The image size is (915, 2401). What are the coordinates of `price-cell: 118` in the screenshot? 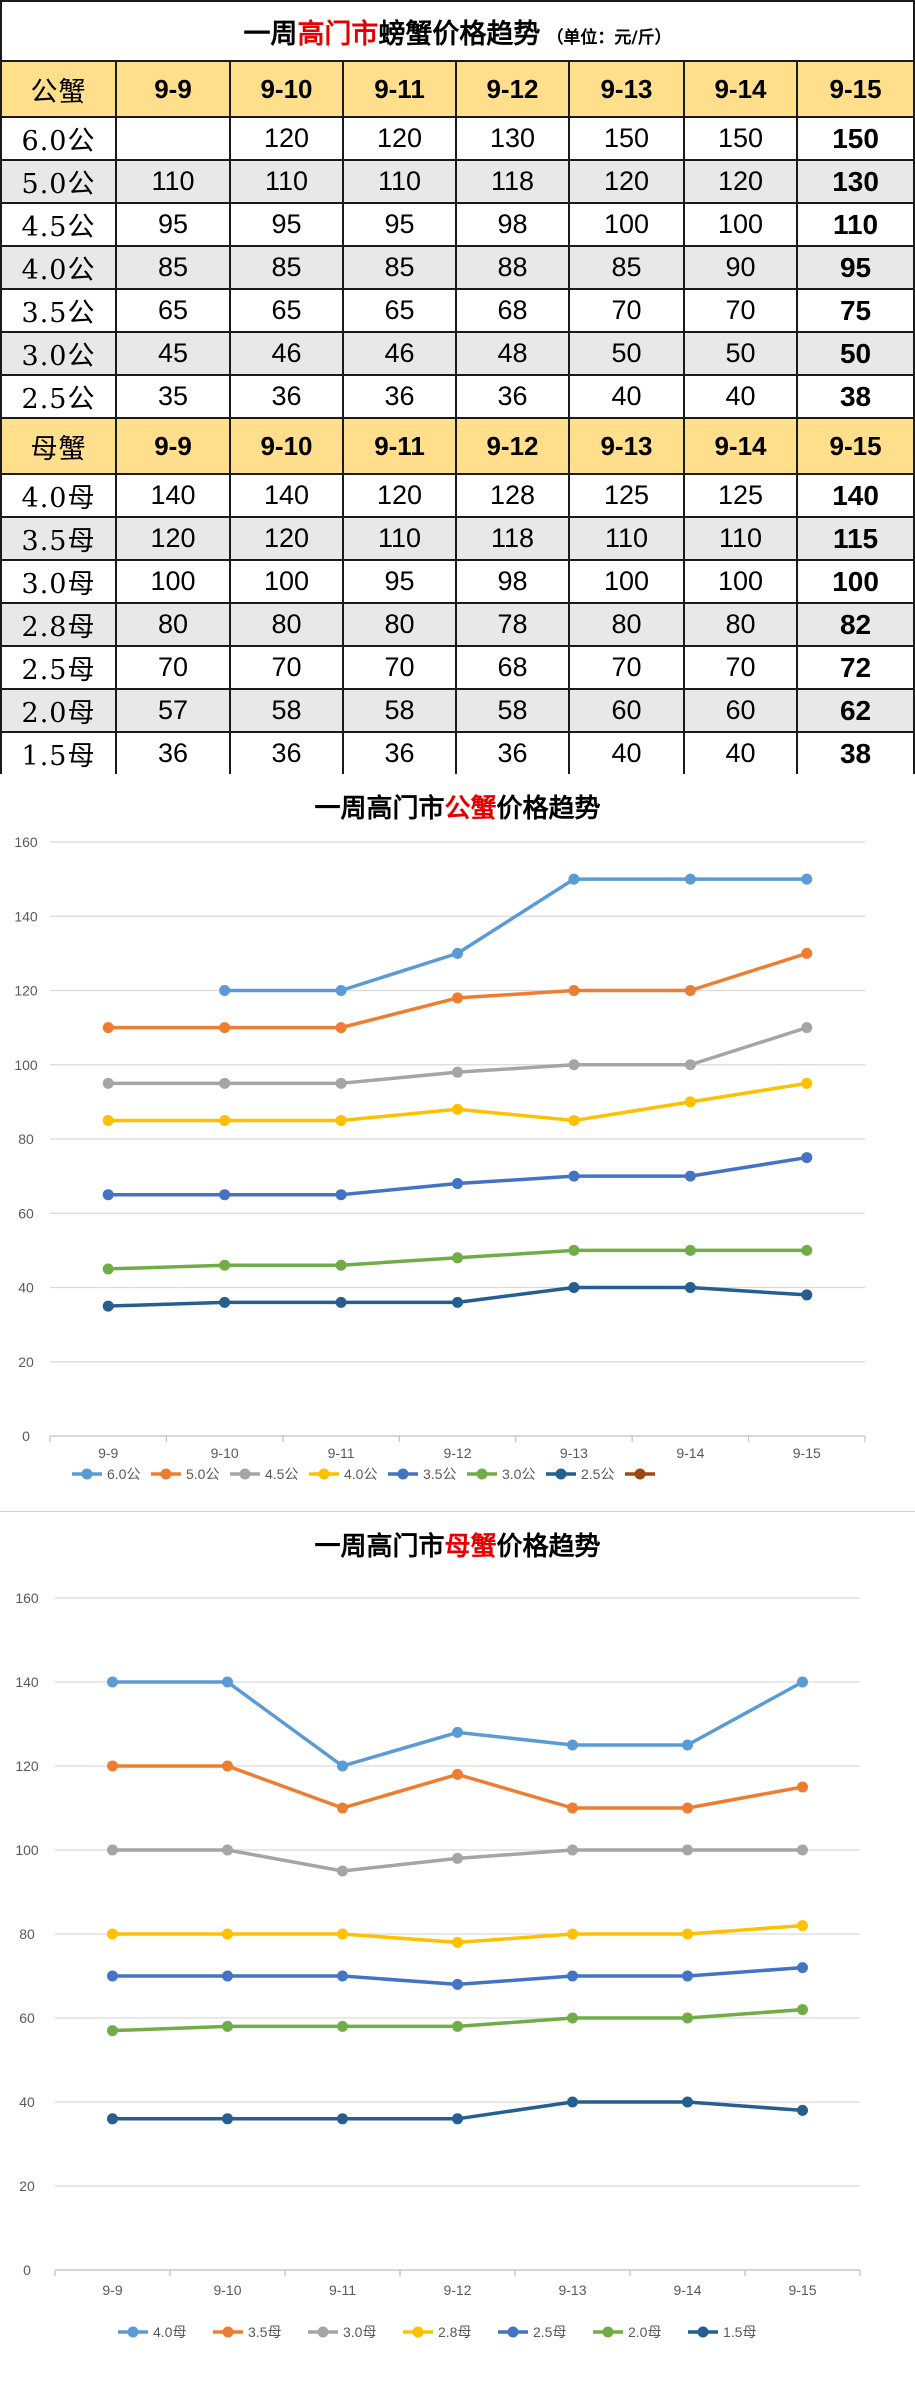 It's located at (512, 181).